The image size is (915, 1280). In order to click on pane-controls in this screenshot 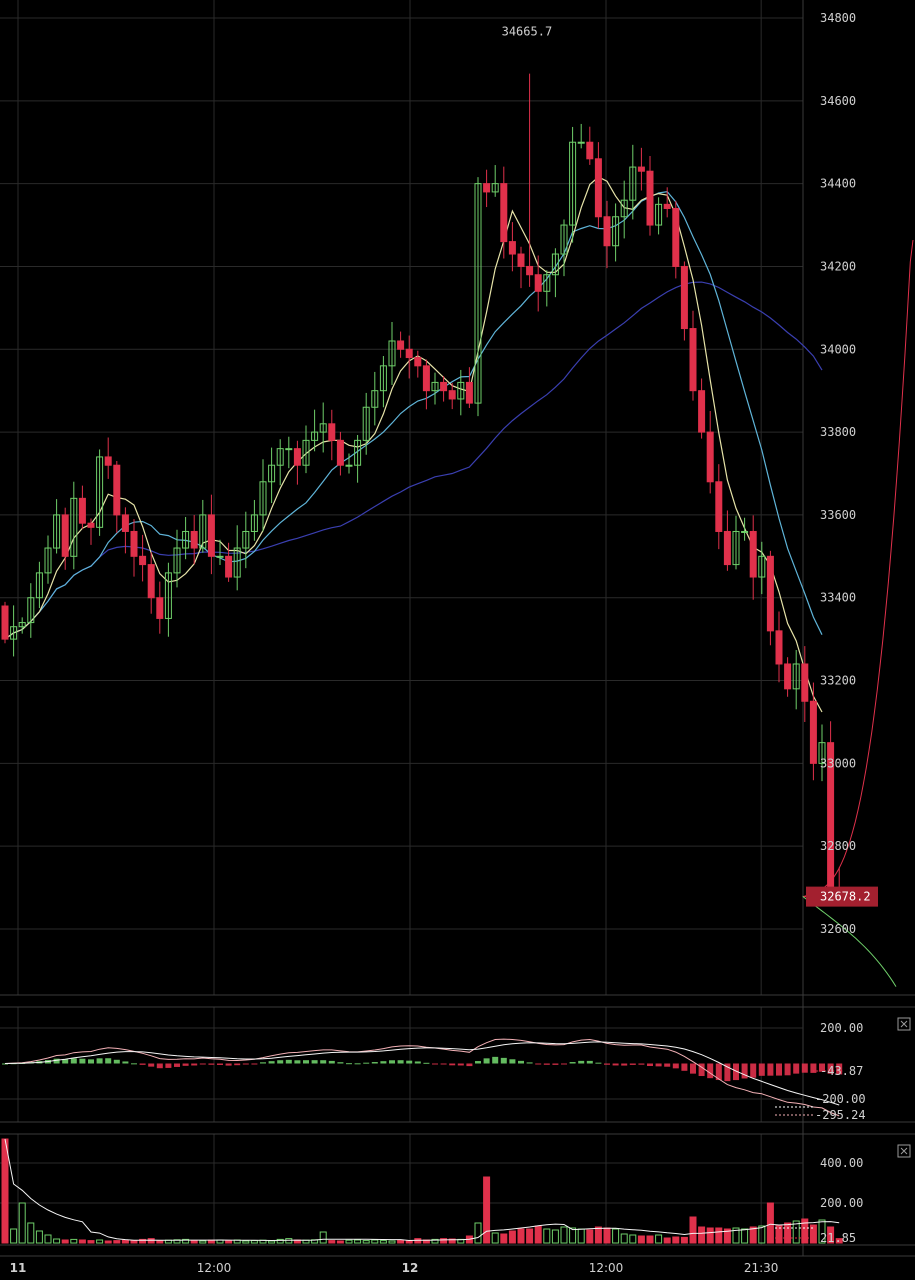, I will do `click(904, 1087)`.